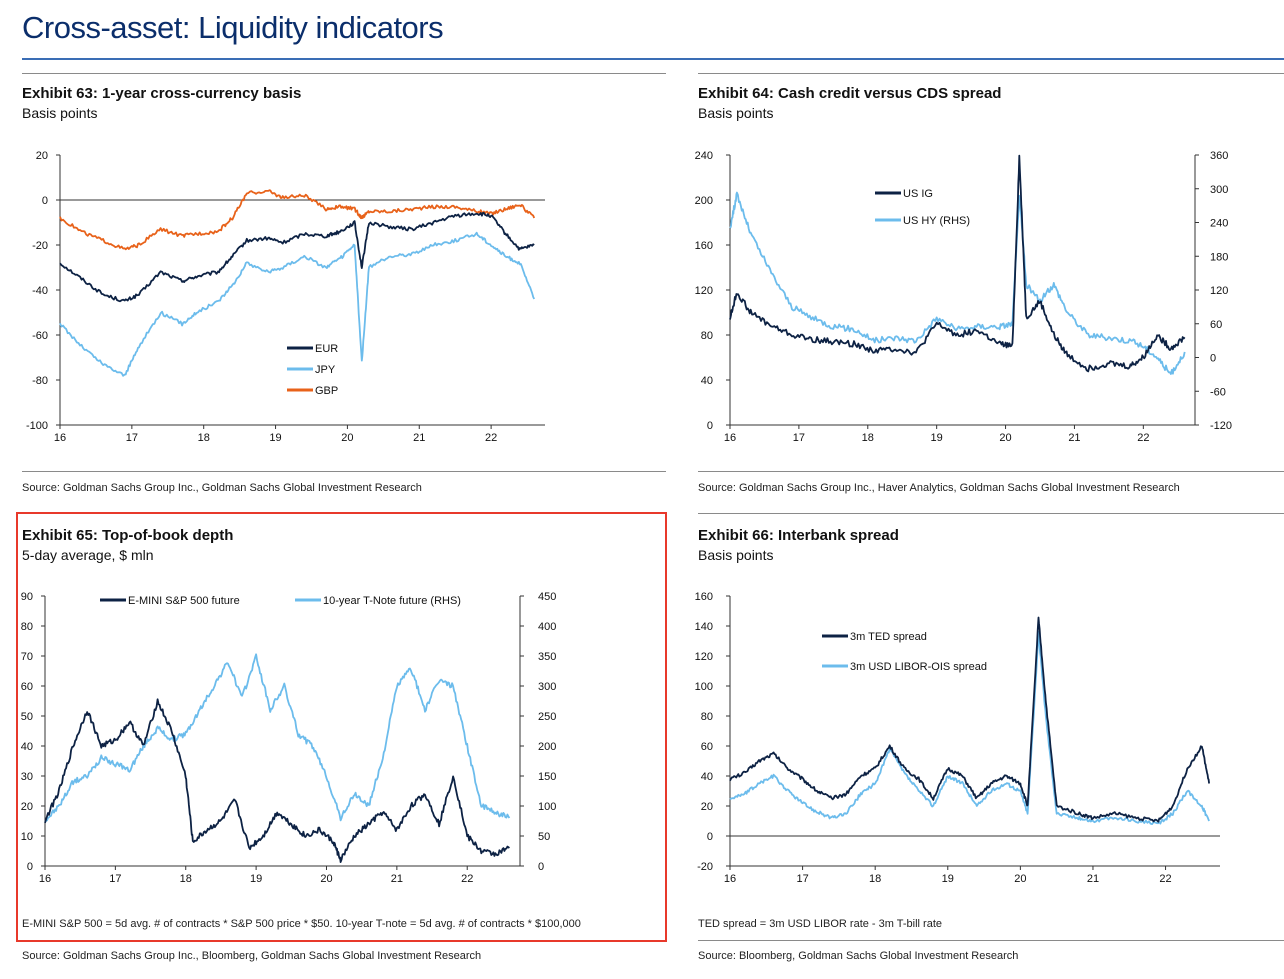  What do you see at coordinates (1216, 325) in the screenshot?
I see `ex64-ytick-label-right: 60` at bounding box center [1216, 325].